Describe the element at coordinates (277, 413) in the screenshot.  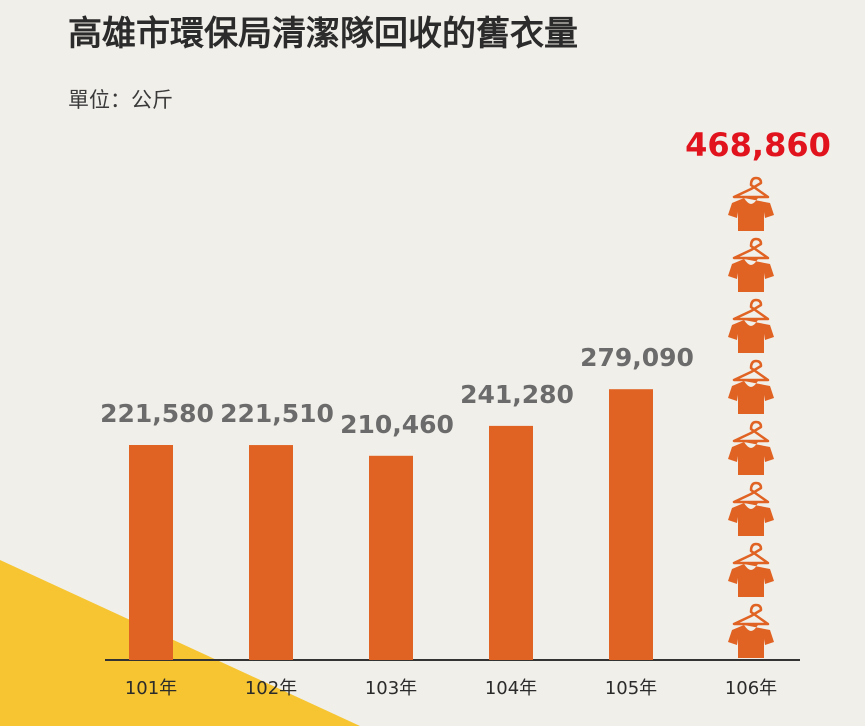
I see `data-label: 221,510` at that location.